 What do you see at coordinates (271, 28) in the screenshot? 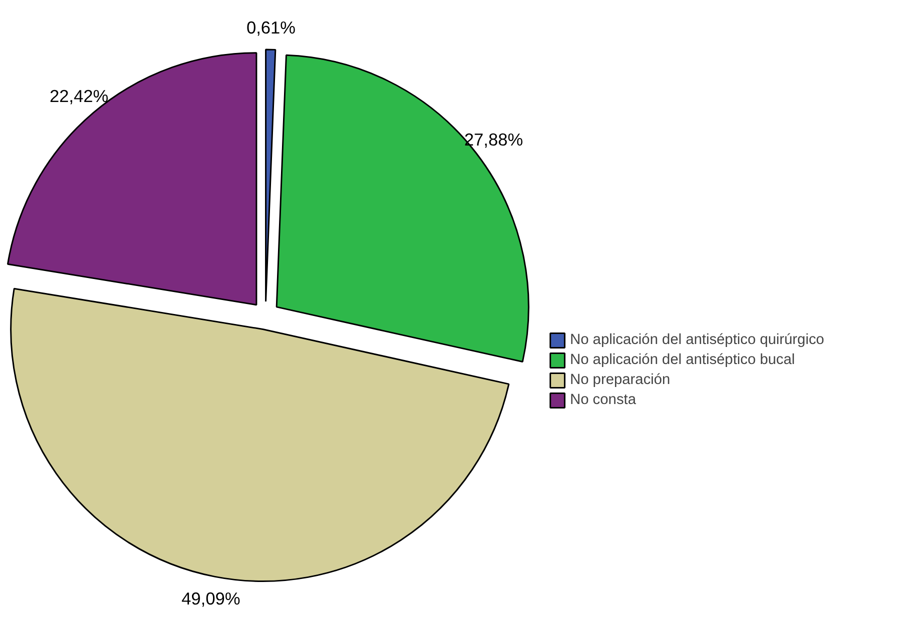
I see `data-label: 0,61%` at bounding box center [271, 28].